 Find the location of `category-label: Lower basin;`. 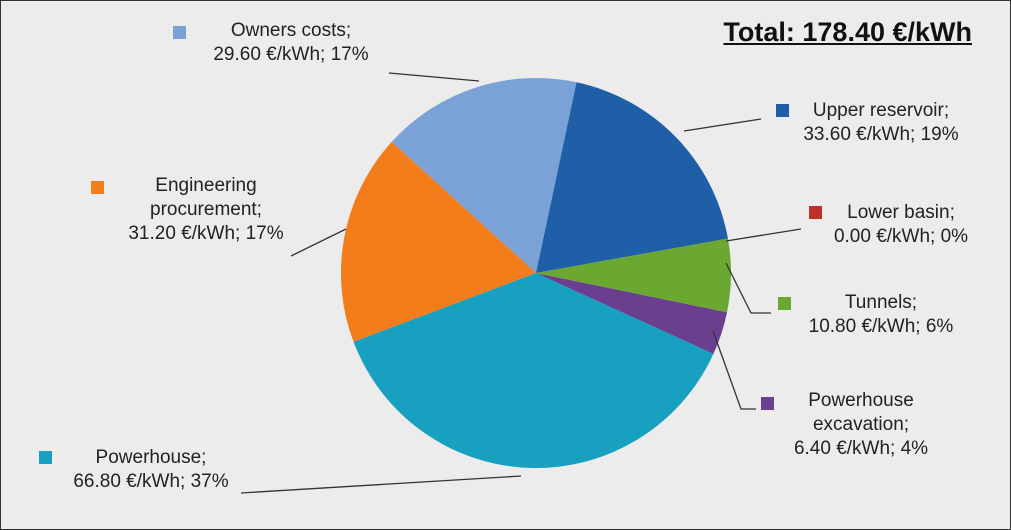

category-label: Lower basin; is located at coordinates (901, 212).